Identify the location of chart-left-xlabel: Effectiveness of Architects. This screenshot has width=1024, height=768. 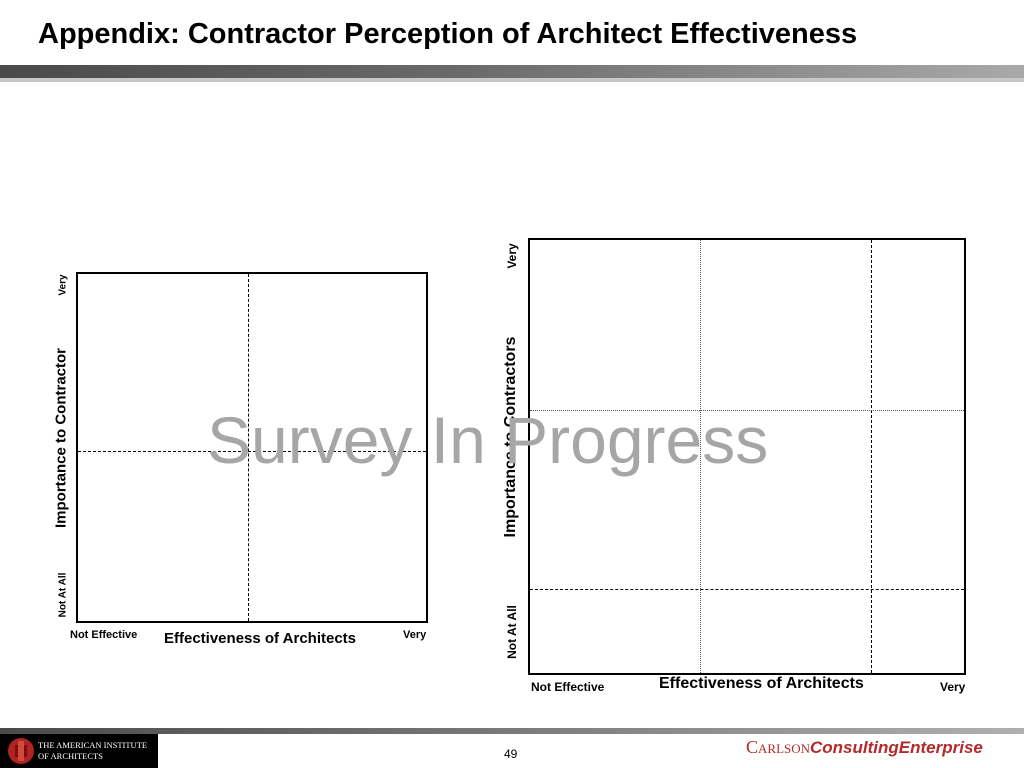
(260, 638).